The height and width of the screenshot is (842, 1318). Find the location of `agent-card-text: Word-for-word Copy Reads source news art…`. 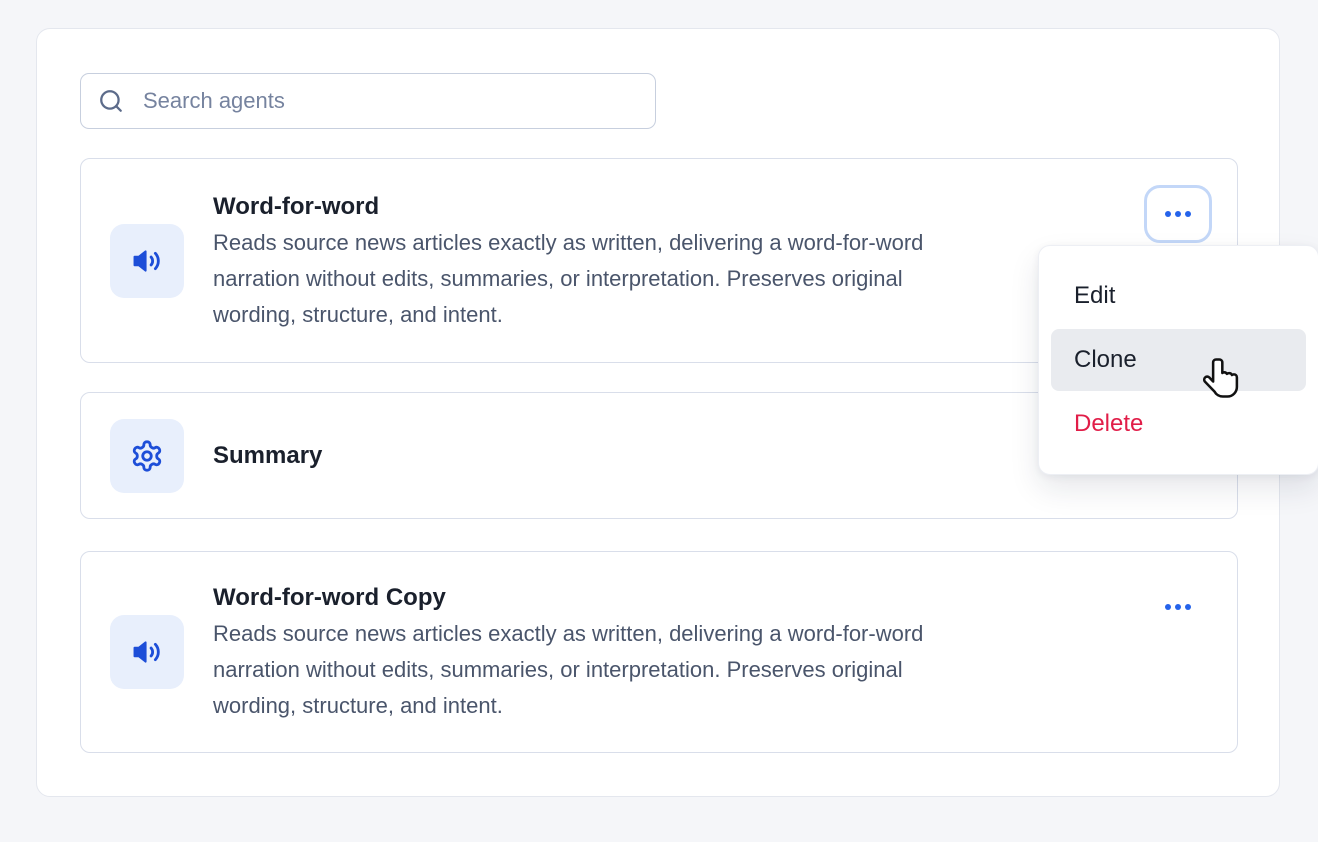

agent-card-text: Word-for-word Copy Reads source news art… is located at coordinates (568, 652).